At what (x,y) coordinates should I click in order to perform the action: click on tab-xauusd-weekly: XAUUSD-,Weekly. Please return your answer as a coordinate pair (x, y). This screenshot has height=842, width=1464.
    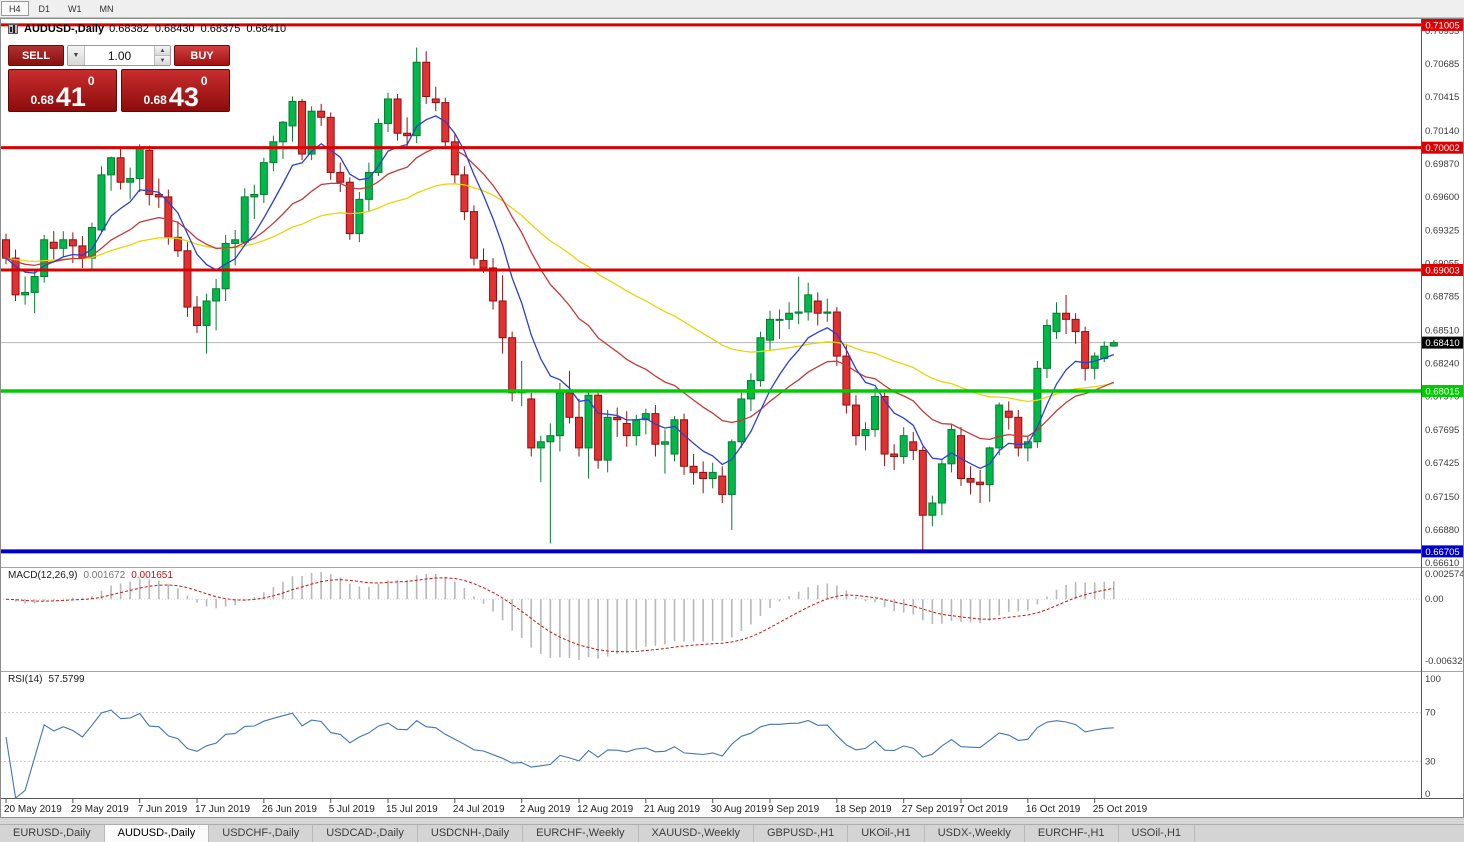
    Looking at the image, I should click on (696, 833).